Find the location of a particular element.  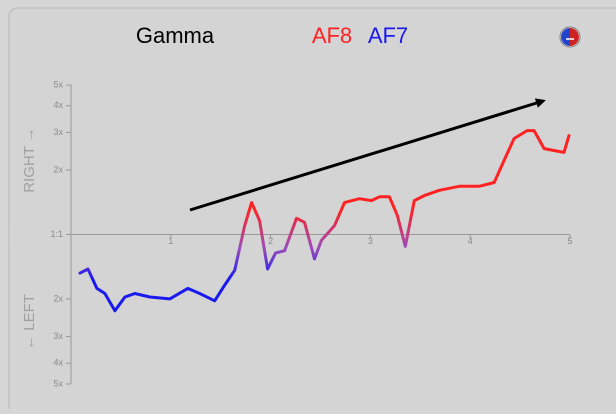

legend-entry: AF7 is located at coordinates (388, 35).